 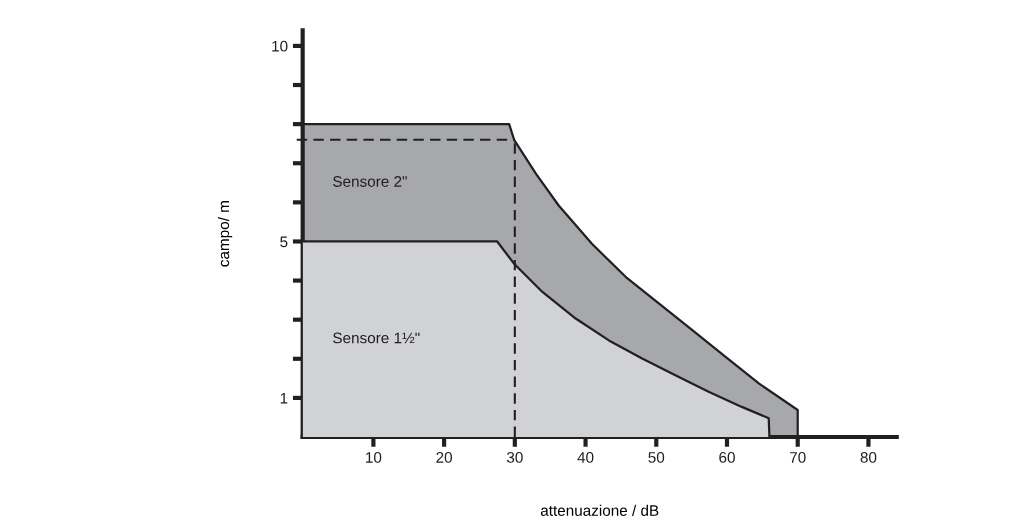 What do you see at coordinates (514, 457) in the screenshot?
I see `x-tick-label: 30` at bounding box center [514, 457].